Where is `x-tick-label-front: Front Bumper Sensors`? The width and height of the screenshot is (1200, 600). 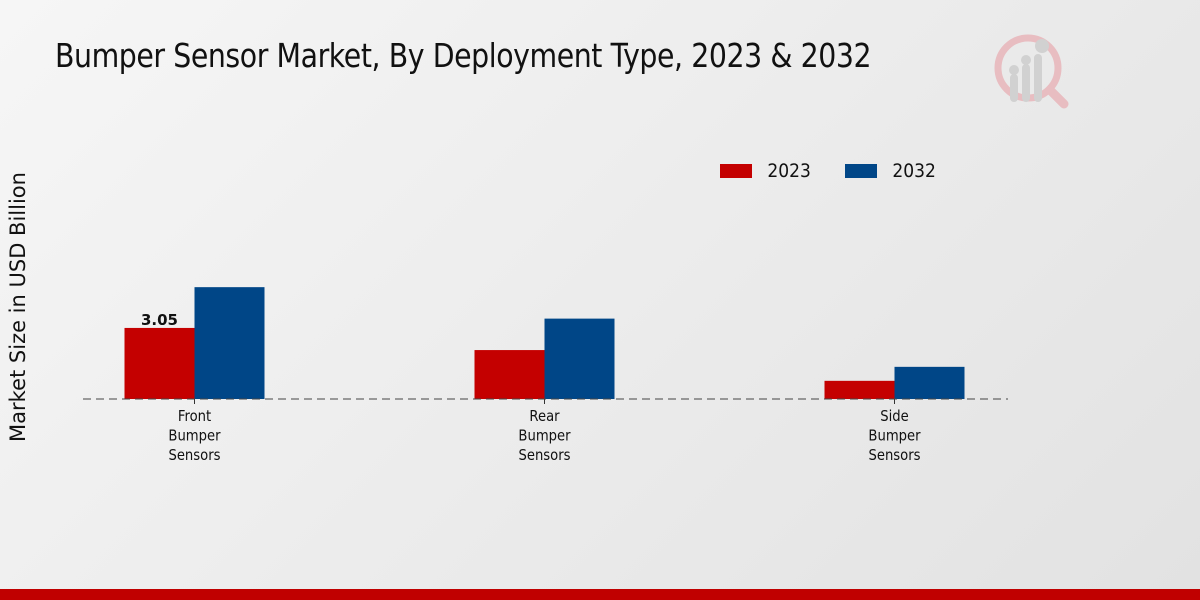
x-tick-label-front: Front Bumper Sensors is located at coordinates (194, 436).